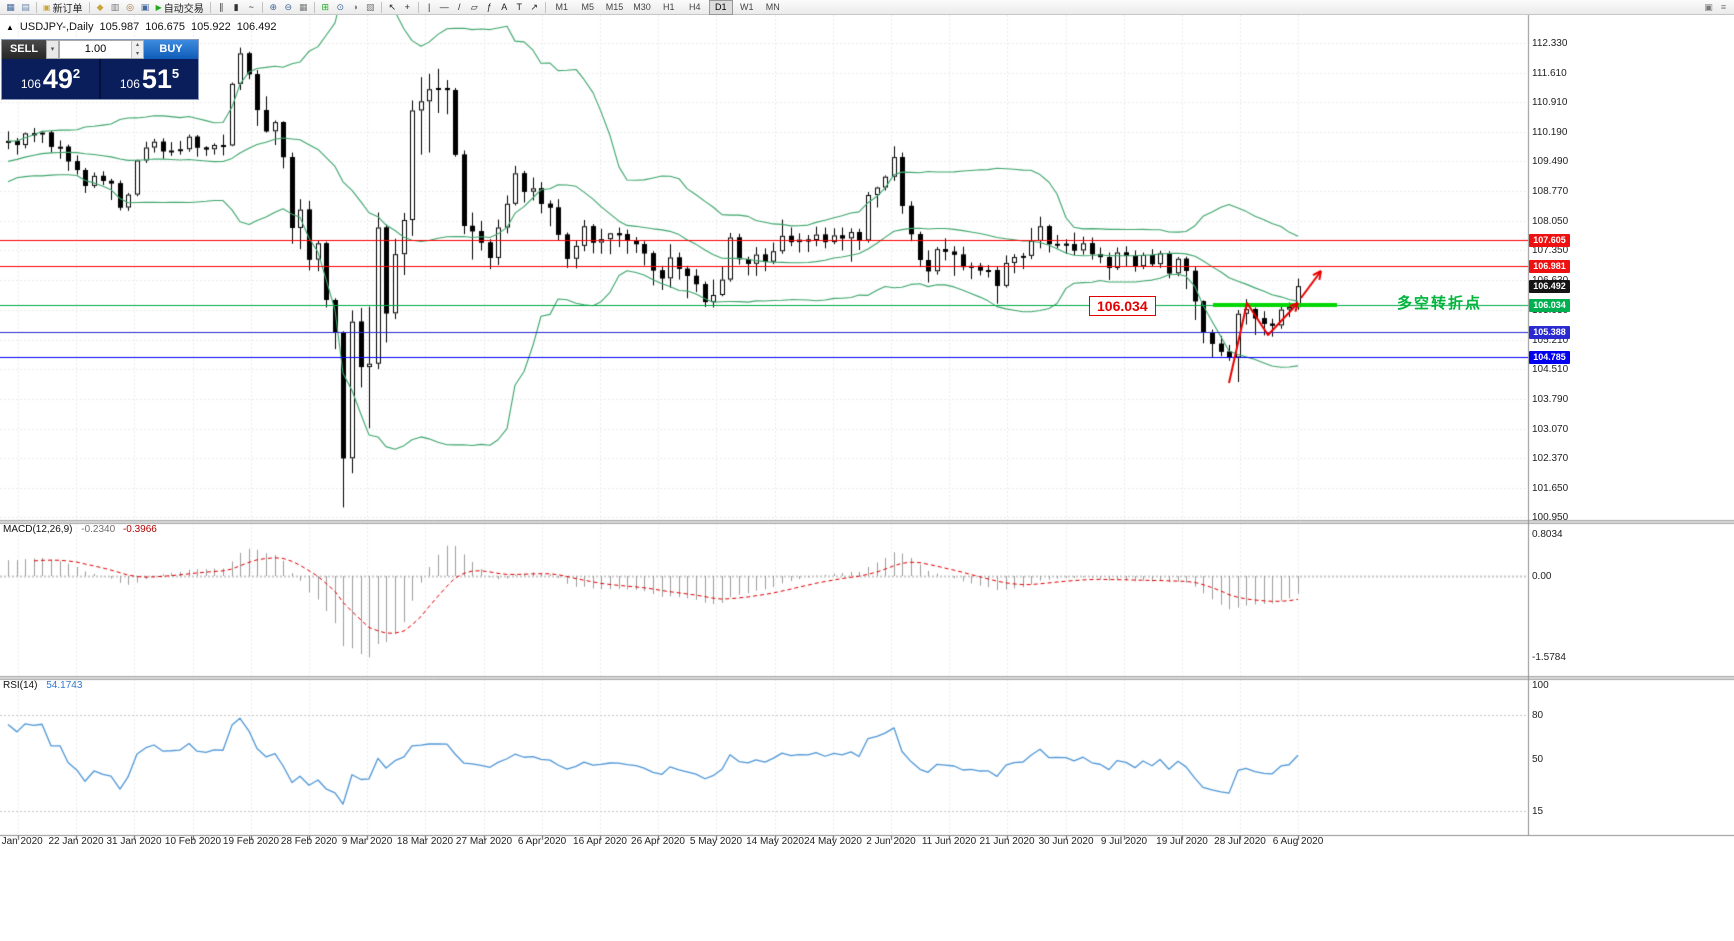  Describe the element at coordinates (519, 6) in the screenshot. I see `text-label-icon: T` at that location.